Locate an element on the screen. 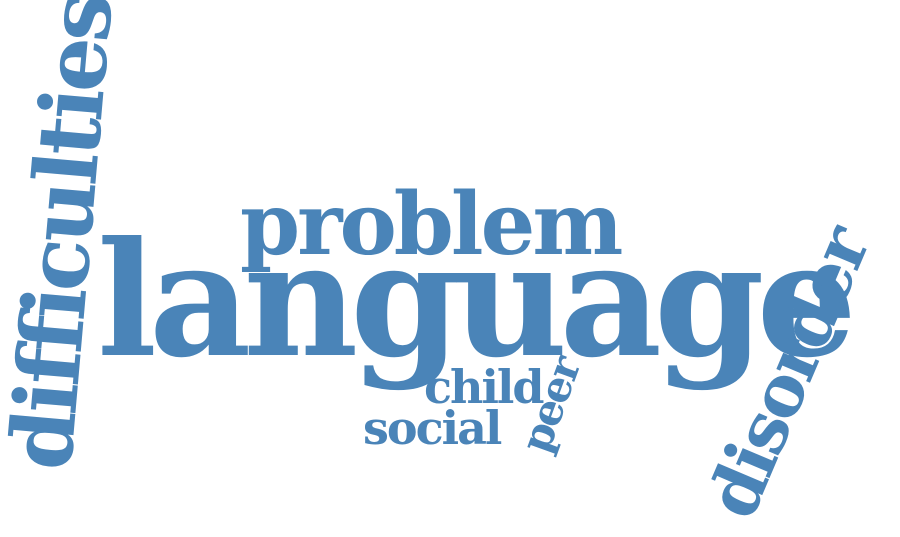 Image resolution: width=900 pixels, height=537 pixels. word-social: social is located at coordinates (432, 428).